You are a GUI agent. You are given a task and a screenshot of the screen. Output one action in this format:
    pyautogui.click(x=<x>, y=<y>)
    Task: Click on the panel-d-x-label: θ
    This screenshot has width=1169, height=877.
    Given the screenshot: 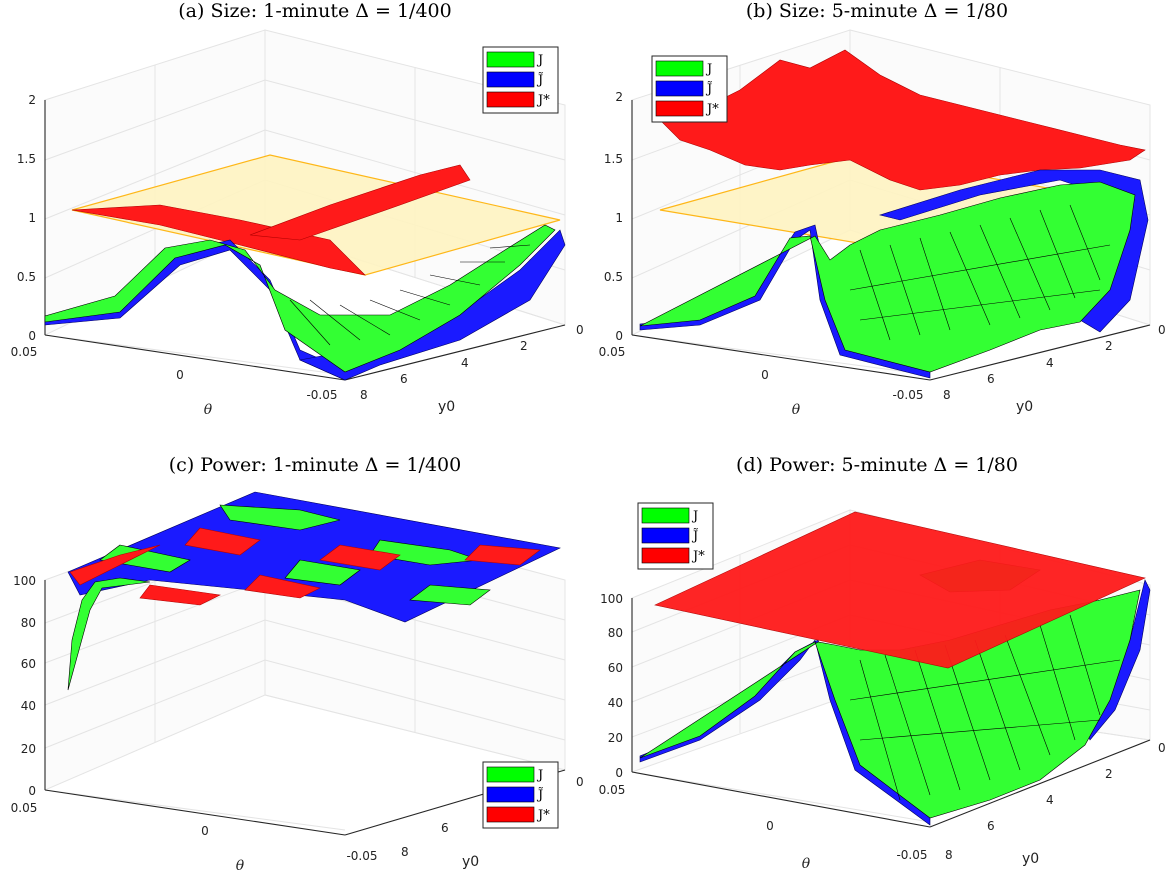 What is the action you would take?
    pyautogui.click(x=806, y=864)
    